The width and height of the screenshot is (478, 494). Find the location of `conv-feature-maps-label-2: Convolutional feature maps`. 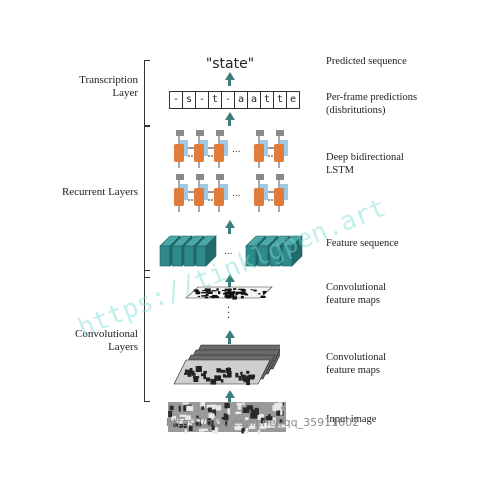

conv-feature-maps-label-2: Convolutional feature maps is located at coordinates (356, 364).